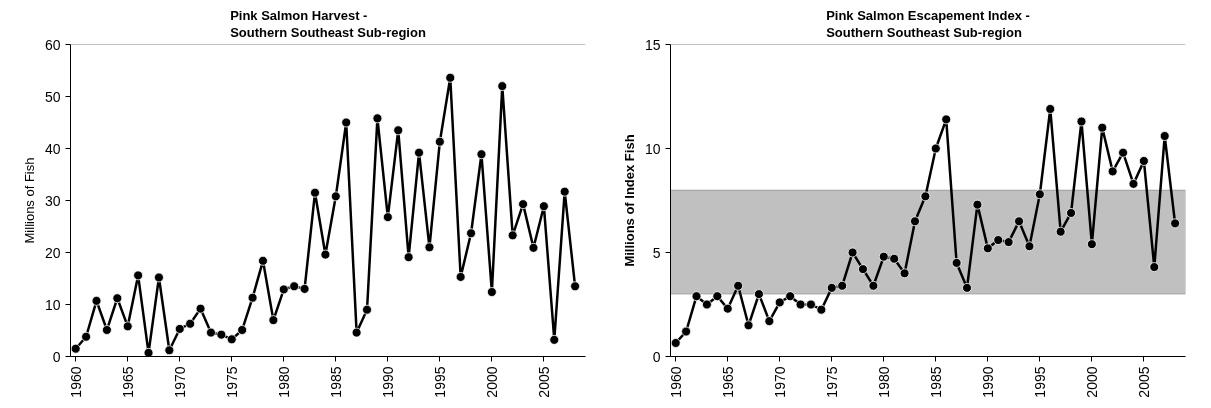  Describe the element at coordinates (987, 382) in the screenshot. I see `x-tick-label: 1990` at that location.